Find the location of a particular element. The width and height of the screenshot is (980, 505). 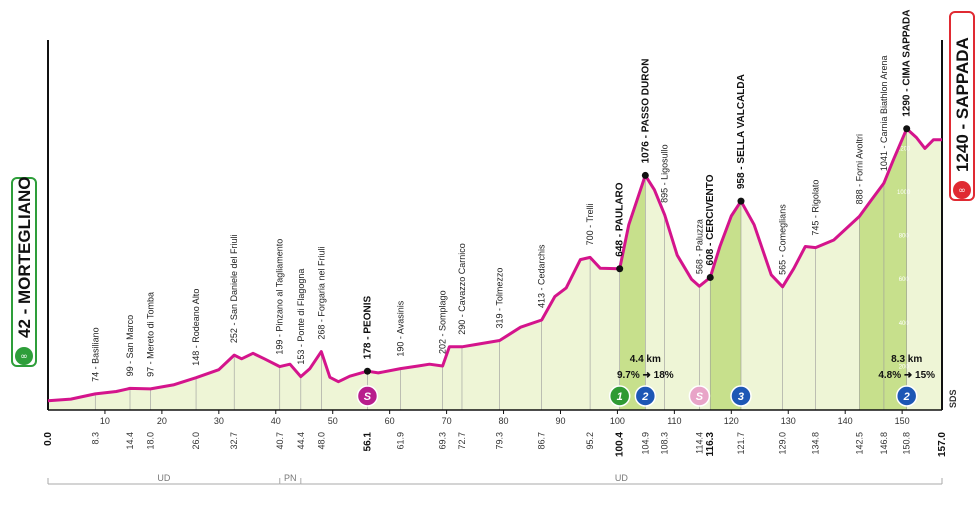

distance-label: 104.9 is located at coordinates (645, 443).